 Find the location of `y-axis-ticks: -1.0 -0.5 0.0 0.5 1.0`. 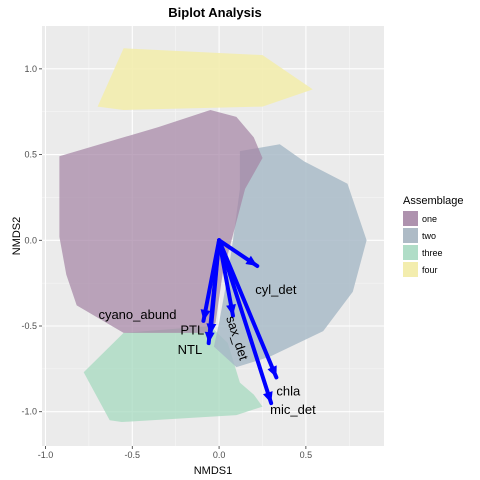

y-axis-ticks: -1.0 -0.5 0.0 0.5 1.0 is located at coordinates (31, 240).